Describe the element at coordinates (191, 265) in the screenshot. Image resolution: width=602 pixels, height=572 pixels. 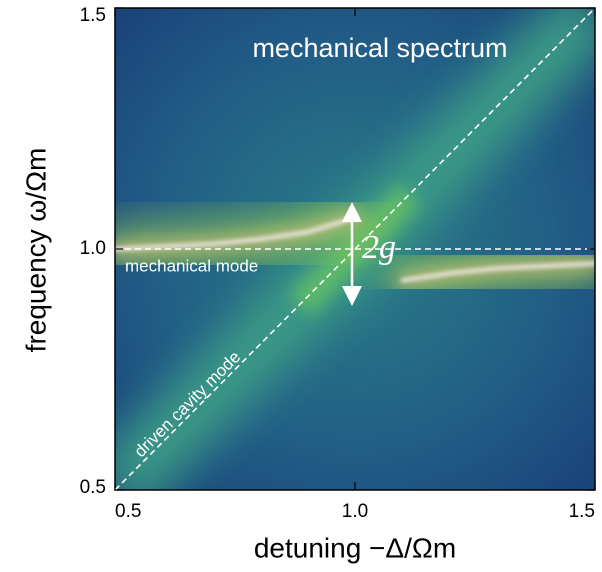
I see `mechanical-mode-label: mechanical mode` at that location.